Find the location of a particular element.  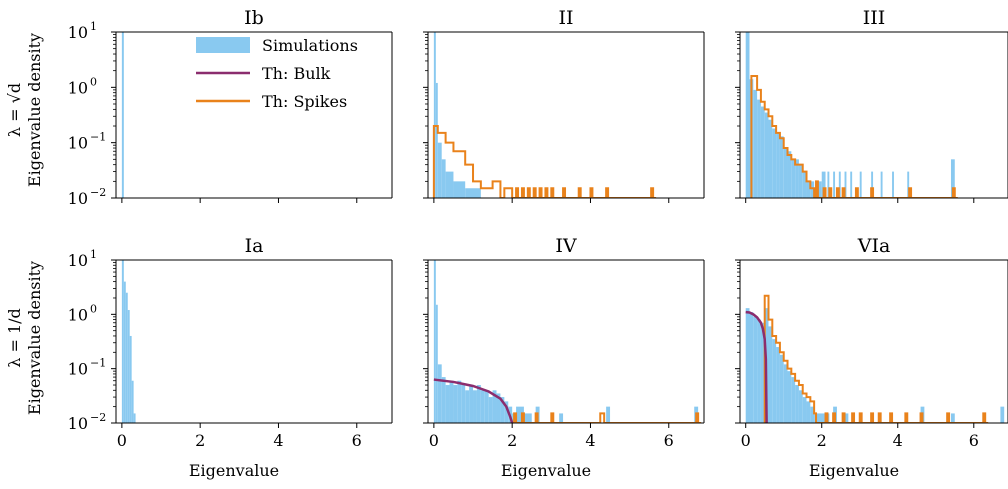

legend-simulations-label: Simulations is located at coordinates (310, 45).